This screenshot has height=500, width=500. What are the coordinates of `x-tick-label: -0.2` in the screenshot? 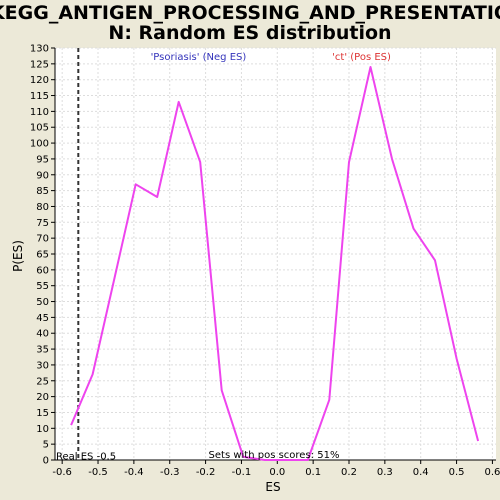 It's located at (206, 472).